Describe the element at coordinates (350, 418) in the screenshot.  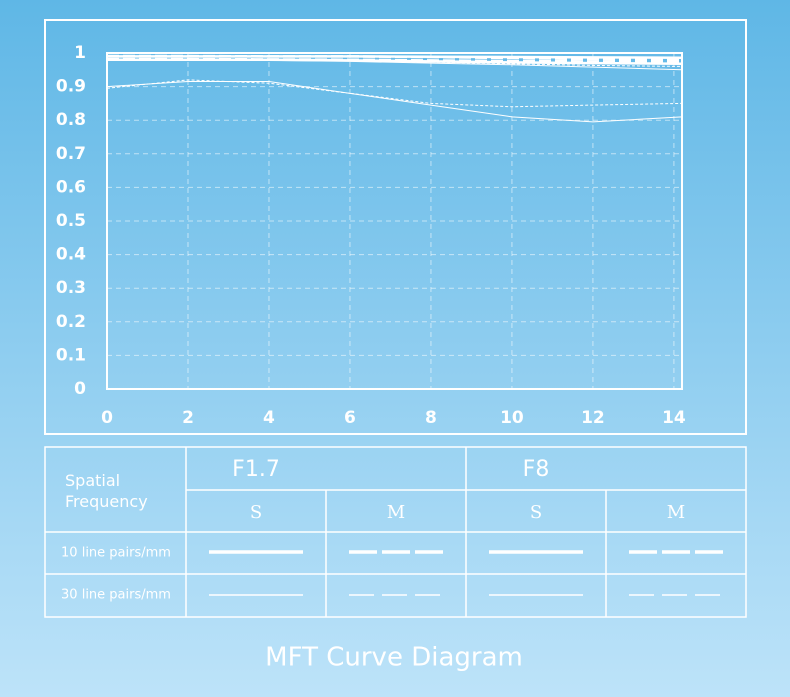
I see `x-tick-label: 6` at that location.